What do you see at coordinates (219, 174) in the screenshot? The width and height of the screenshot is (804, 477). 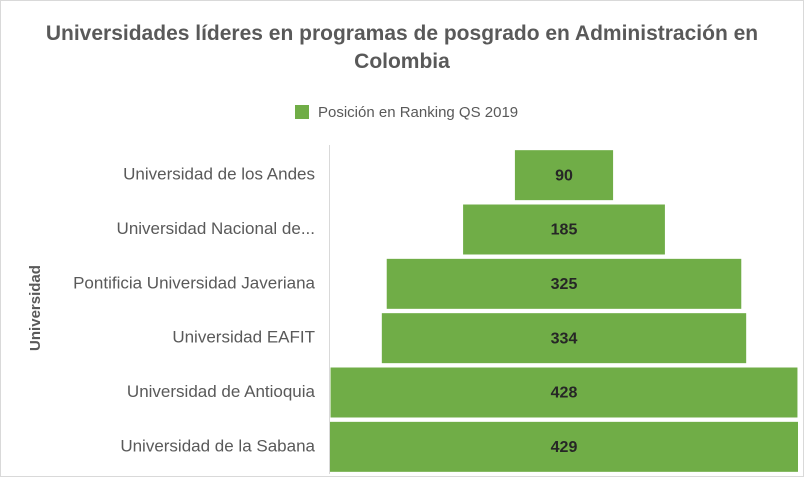 I see `category-label: Universidad de los Andes` at bounding box center [219, 174].